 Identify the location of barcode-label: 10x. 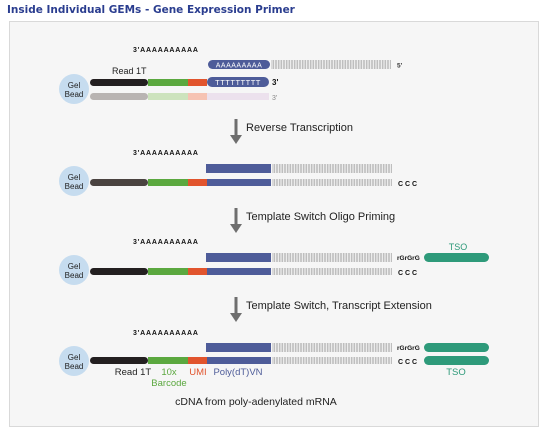
(169, 372).